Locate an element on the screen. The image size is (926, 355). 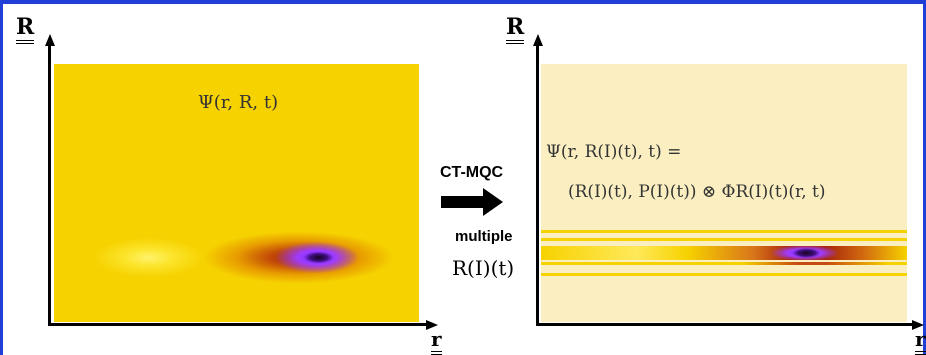
equation-line-2-text: (R(I)(t), P(I)(t)) ⊗ ΦR(I)(t)(r, t) is located at coordinates (697, 192).